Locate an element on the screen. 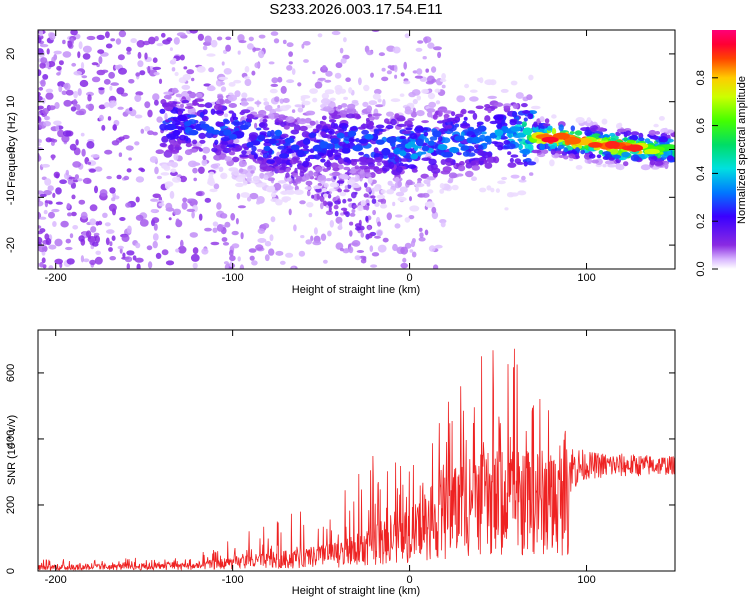 Image resolution: width=750 pixels, height=600 pixels. colorbar-gradient is located at coordinates (724, 149).